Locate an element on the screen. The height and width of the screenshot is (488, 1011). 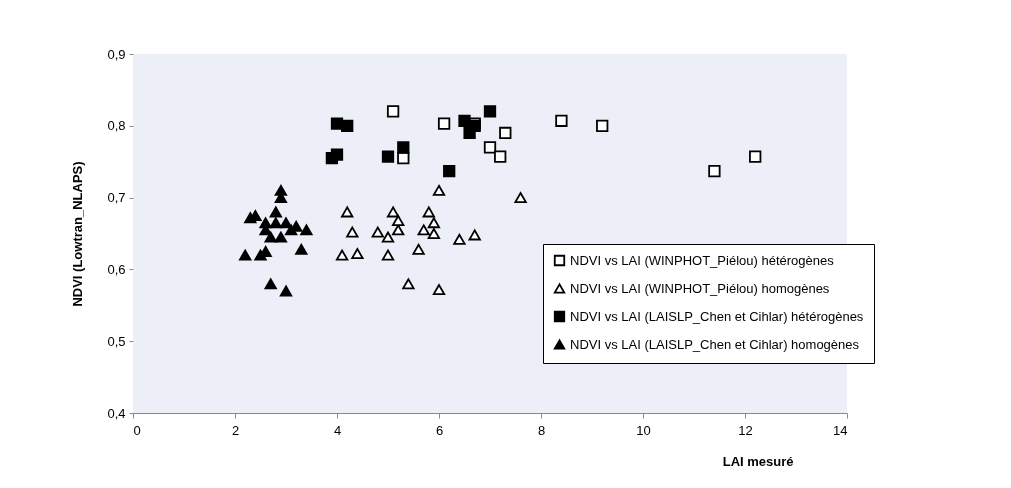
x-tick-label: 6 is located at coordinates (439, 430).